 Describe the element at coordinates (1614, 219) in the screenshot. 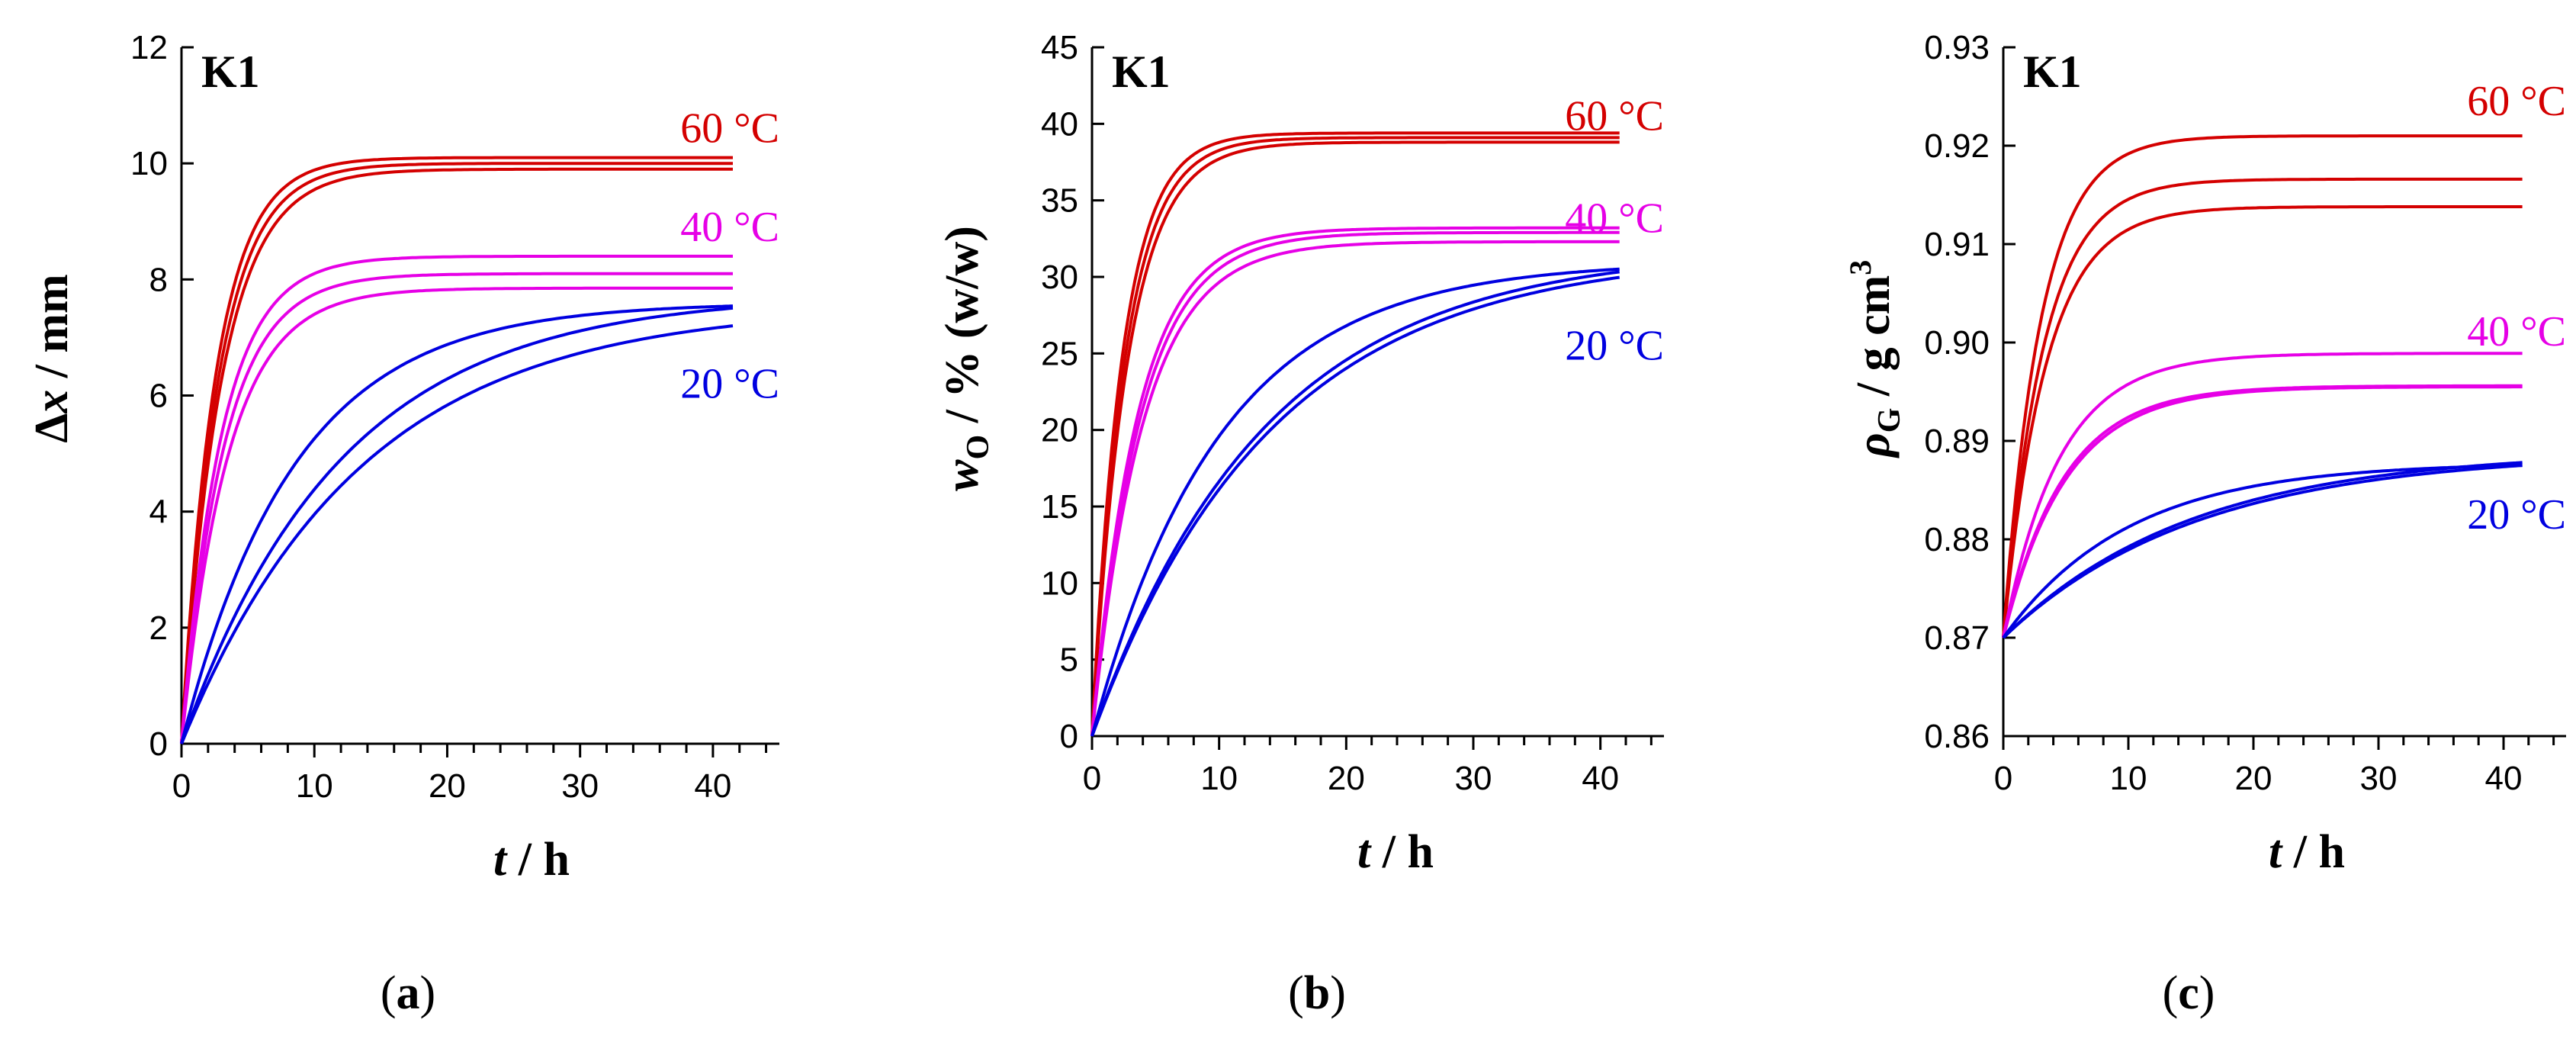

I see `panel-b-label-magenta: 40 °C` at that location.